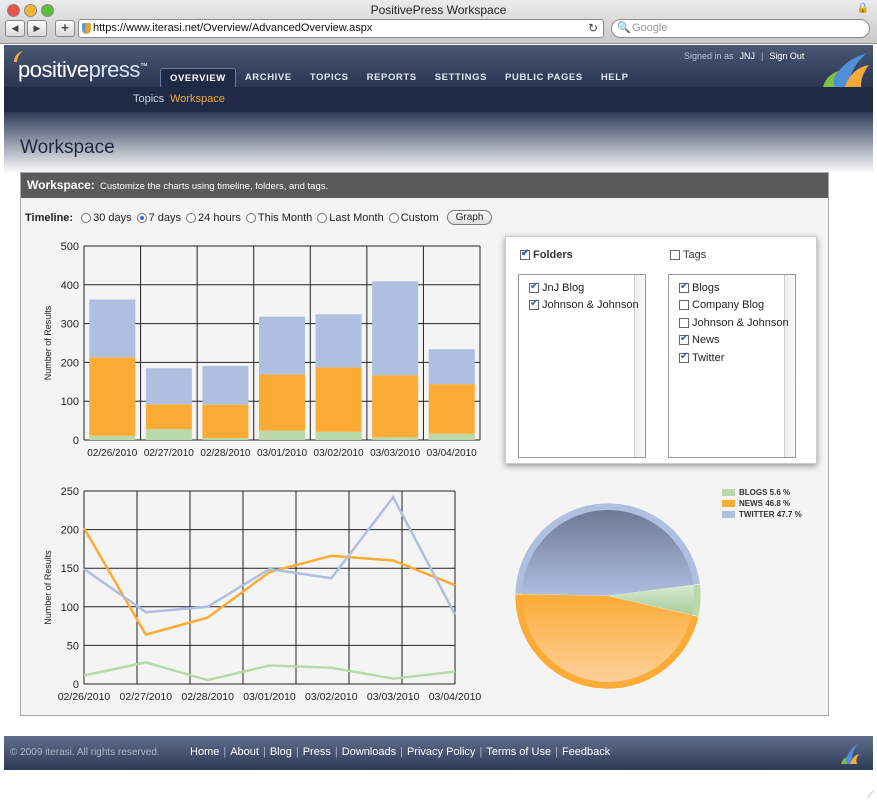  What do you see at coordinates (582, 366) in the screenshot?
I see `folders-list: JnJ Blog Johnson & Johnson` at bounding box center [582, 366].